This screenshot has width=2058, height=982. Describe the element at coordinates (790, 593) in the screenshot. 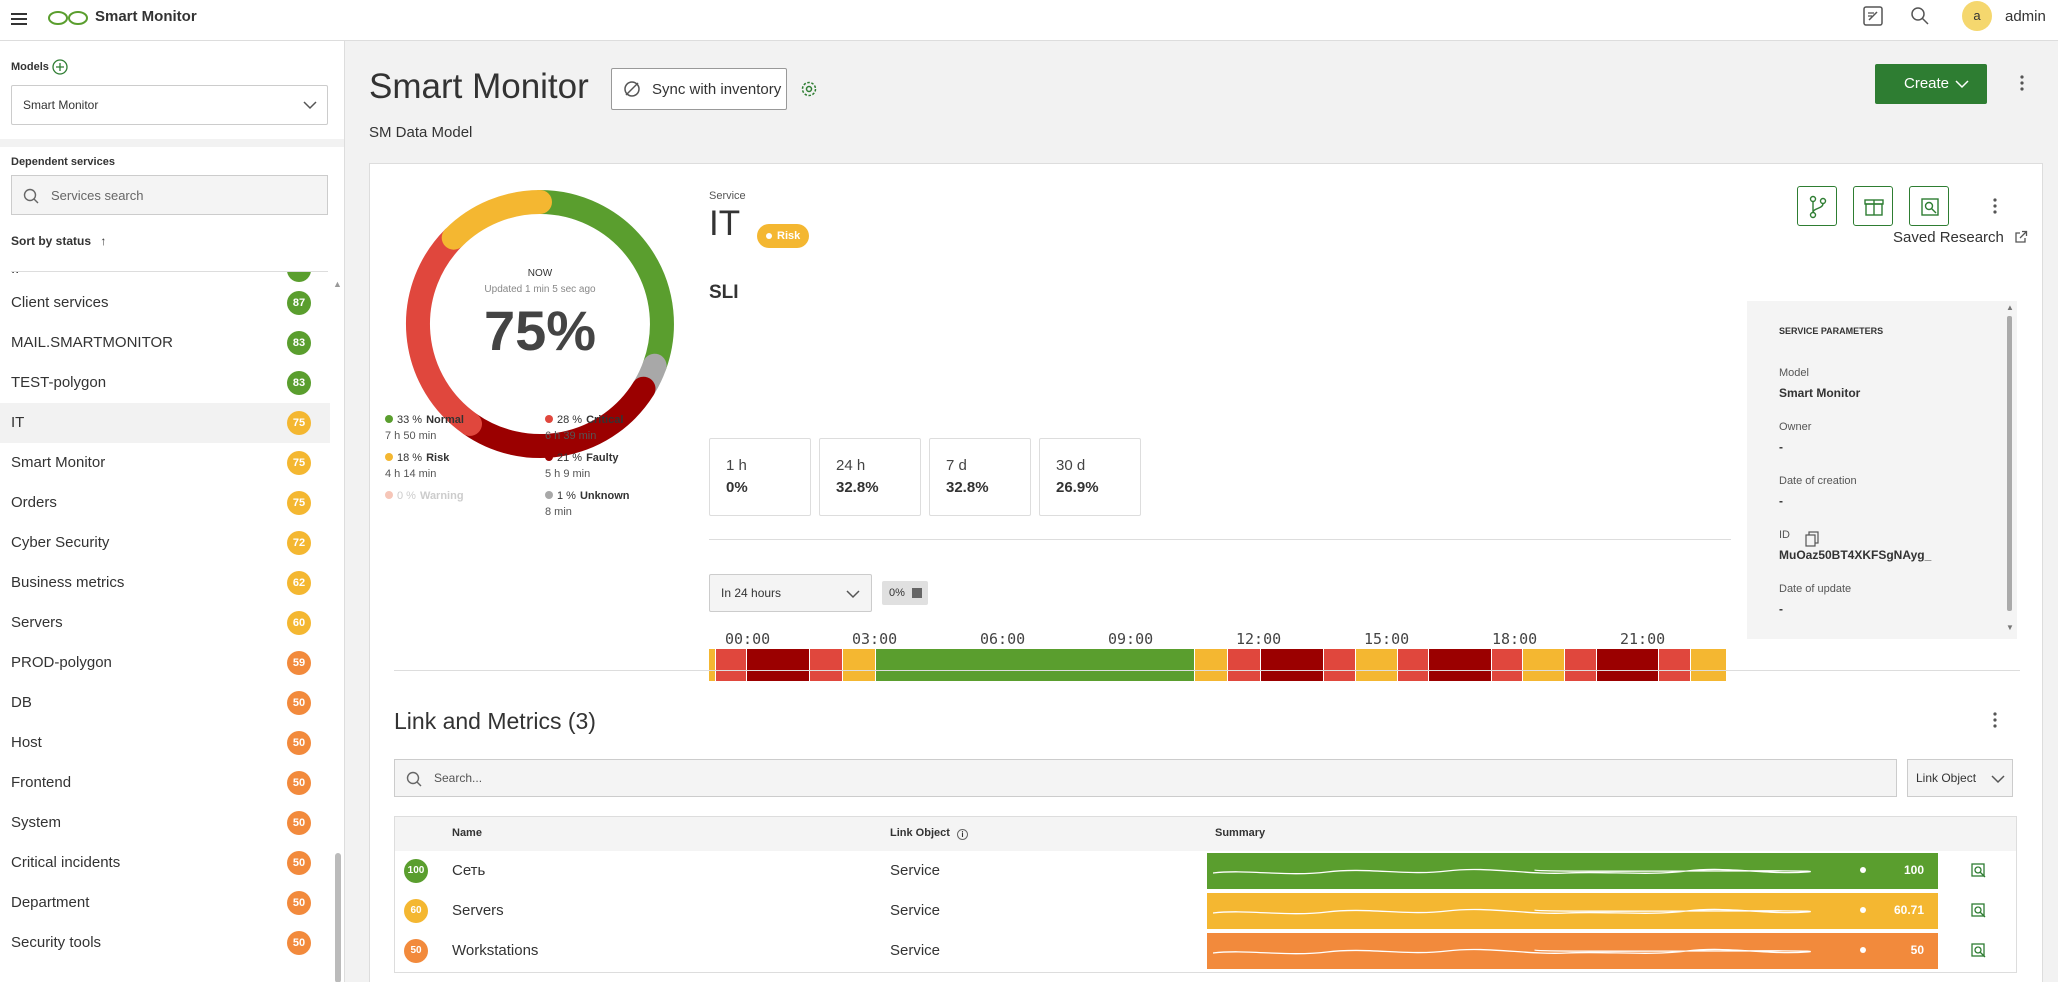

I see `range-select: In 24 hours` at that location.